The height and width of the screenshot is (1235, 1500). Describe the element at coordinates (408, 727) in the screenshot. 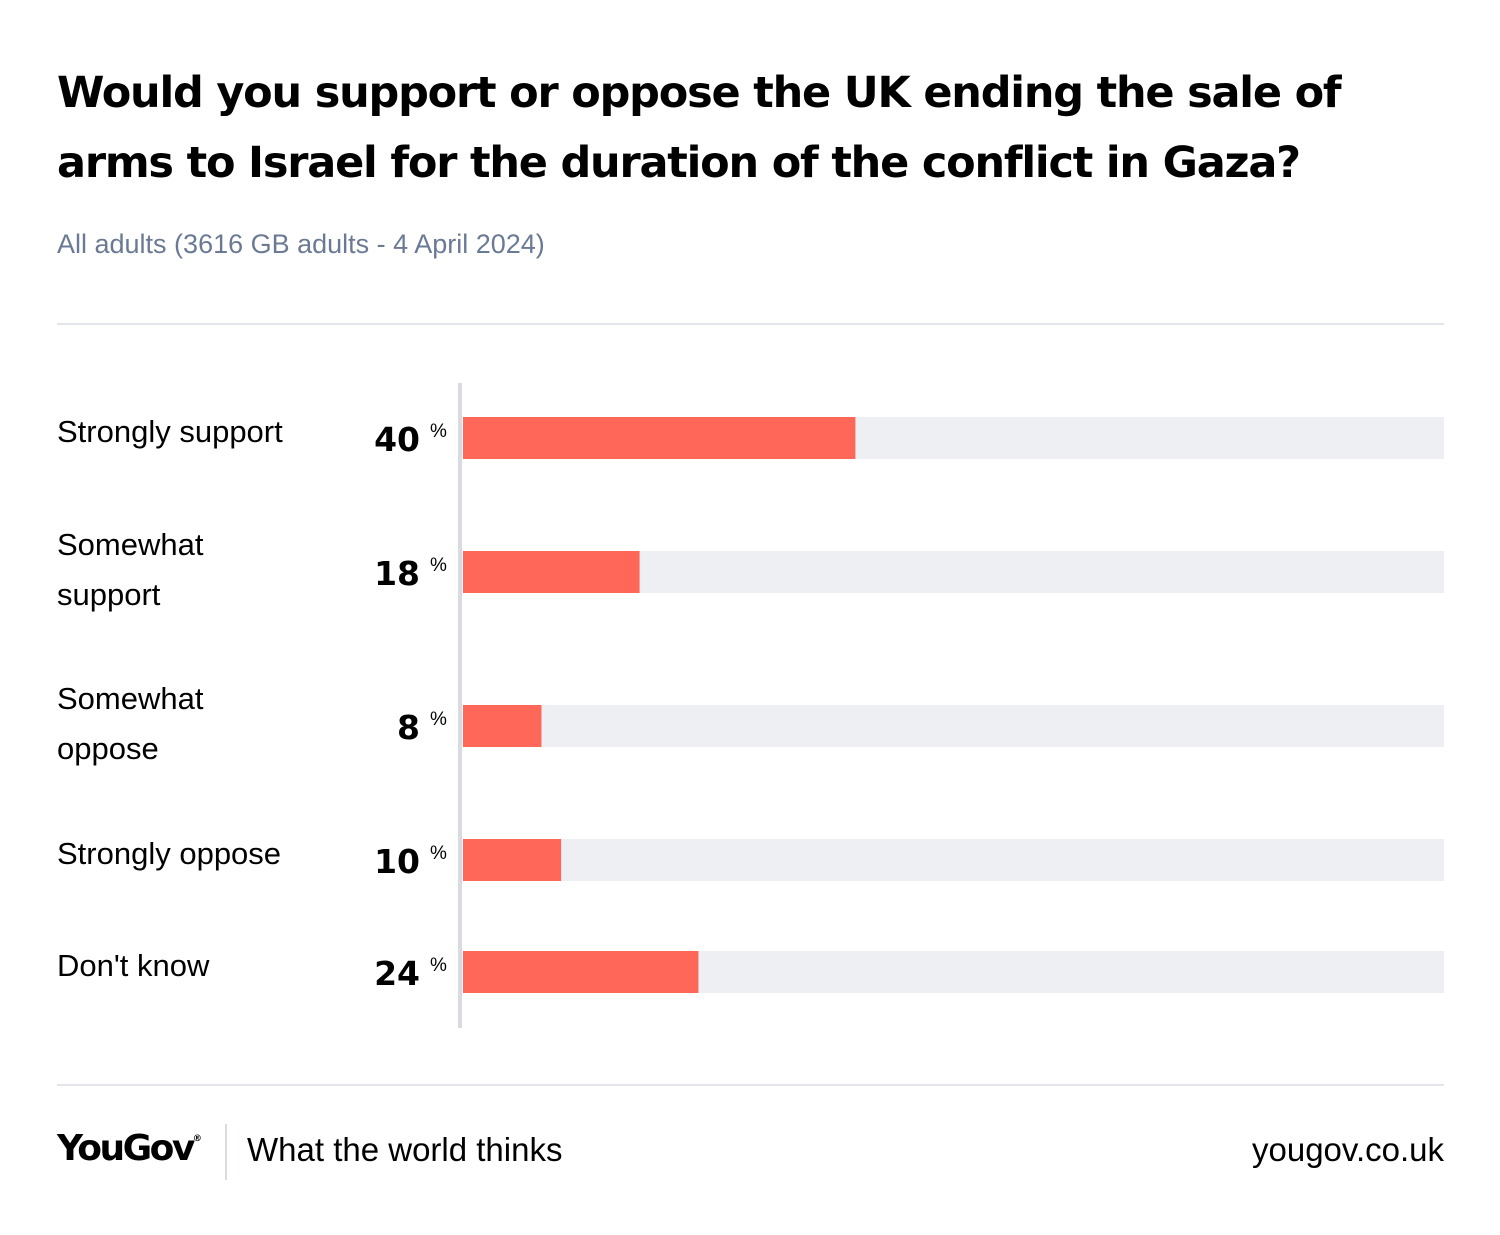

I see `value-label: 8` at that location.